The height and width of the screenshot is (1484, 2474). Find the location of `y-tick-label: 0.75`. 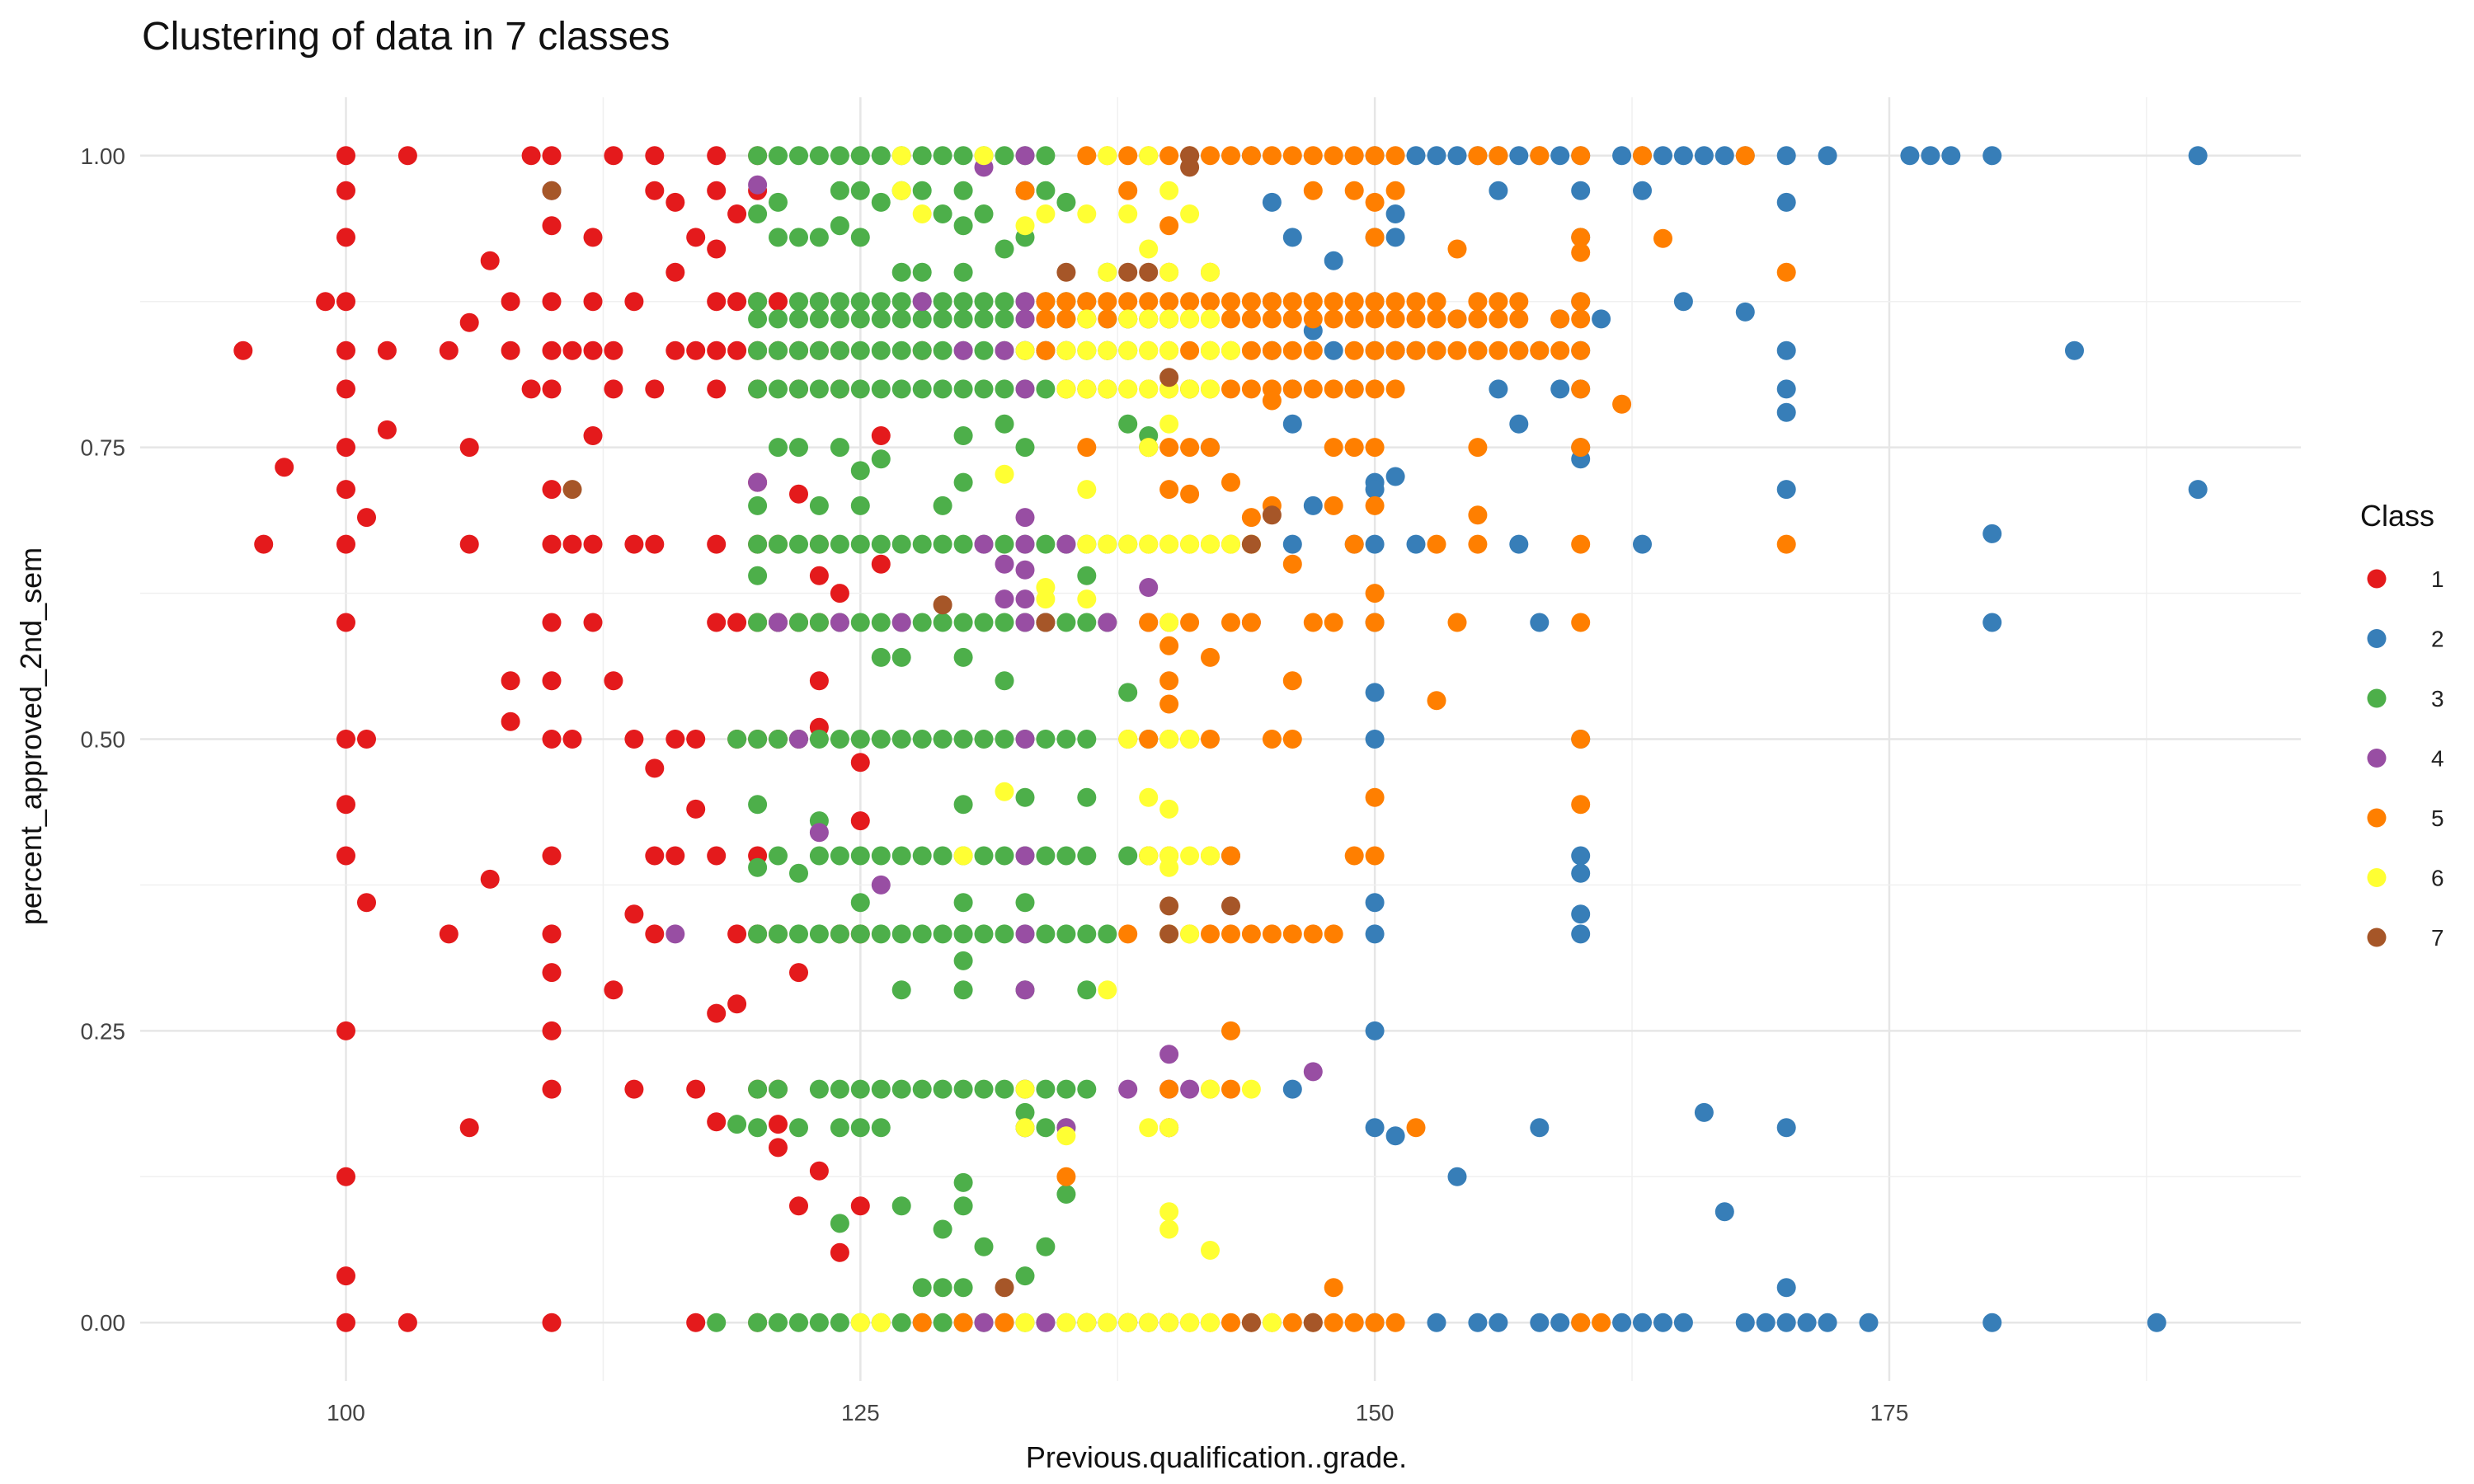

y-tick-label: 0.75 is located at coordinates (103, 448).